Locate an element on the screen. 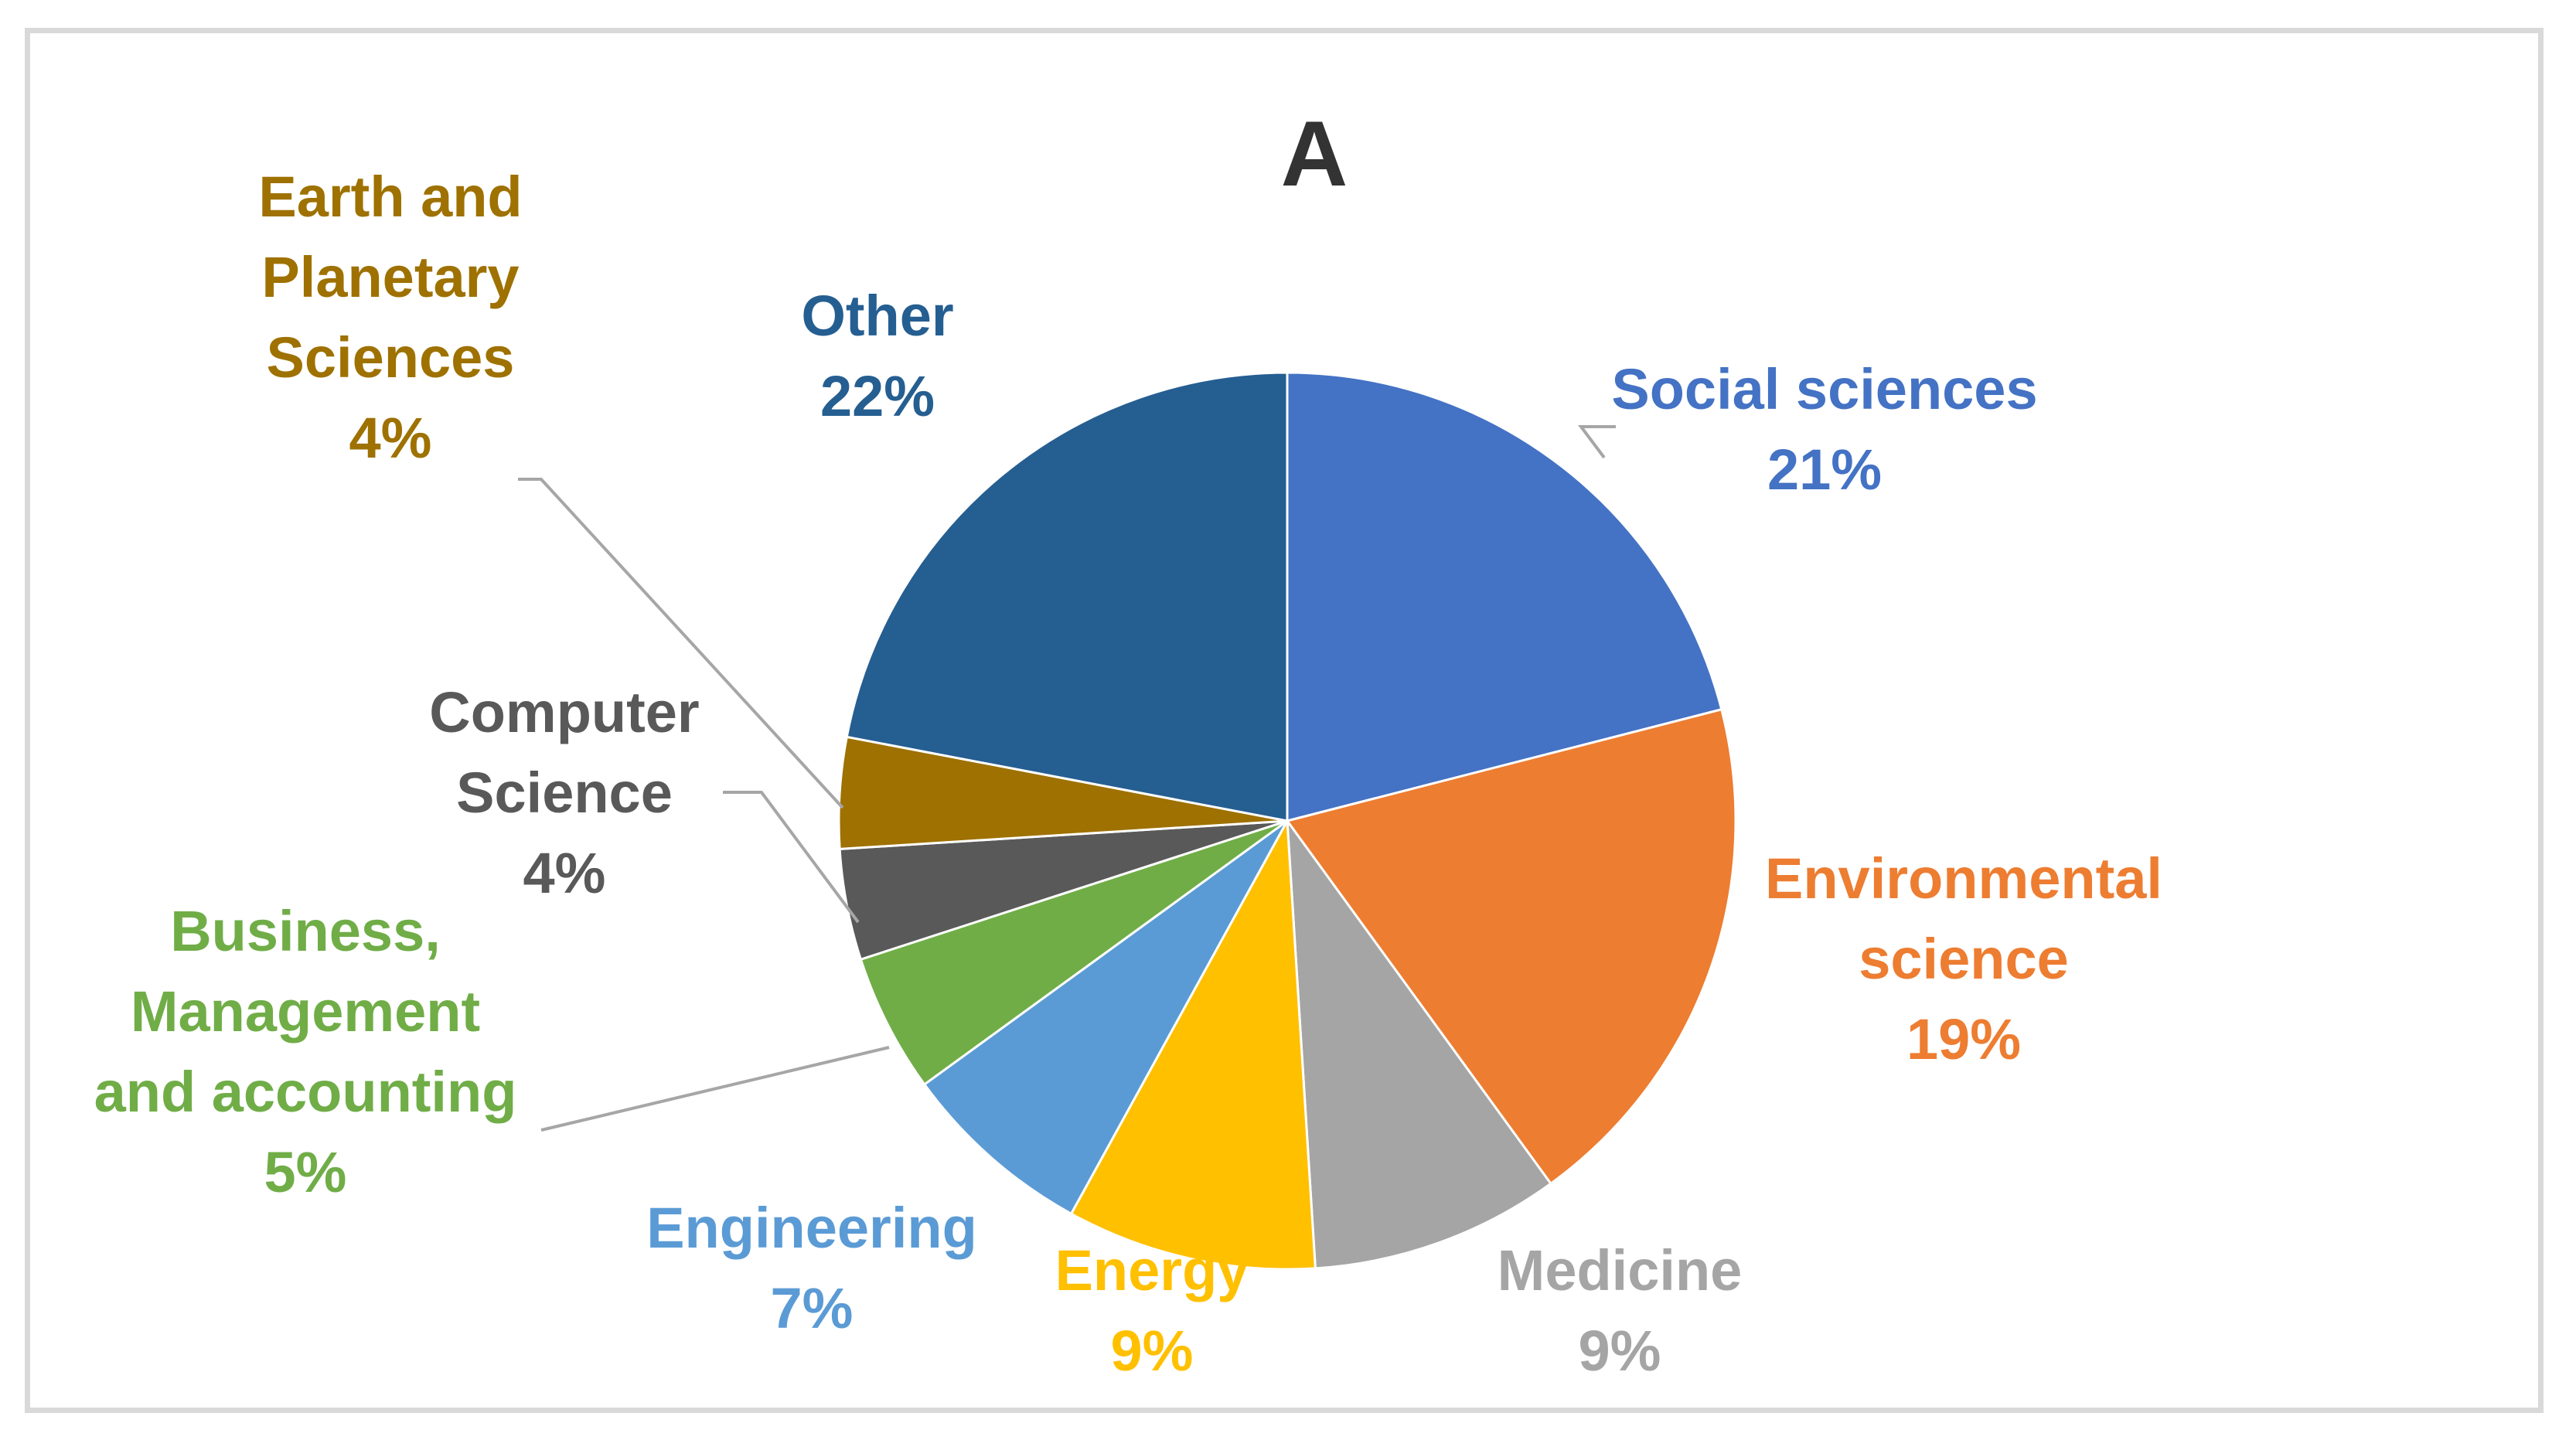  slice-label-line: Engineering is located at coordinates (812, 1228).